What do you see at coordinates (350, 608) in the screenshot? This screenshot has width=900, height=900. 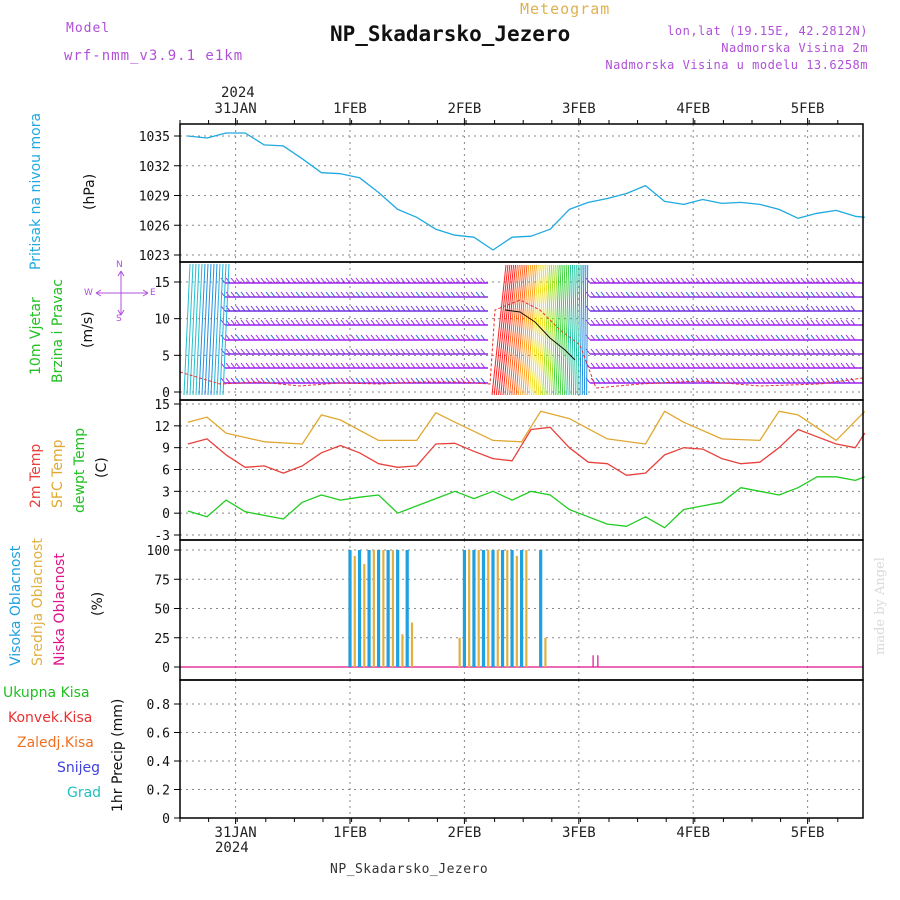 I see `cloud-high-bar` at bounding box center [350, 608].